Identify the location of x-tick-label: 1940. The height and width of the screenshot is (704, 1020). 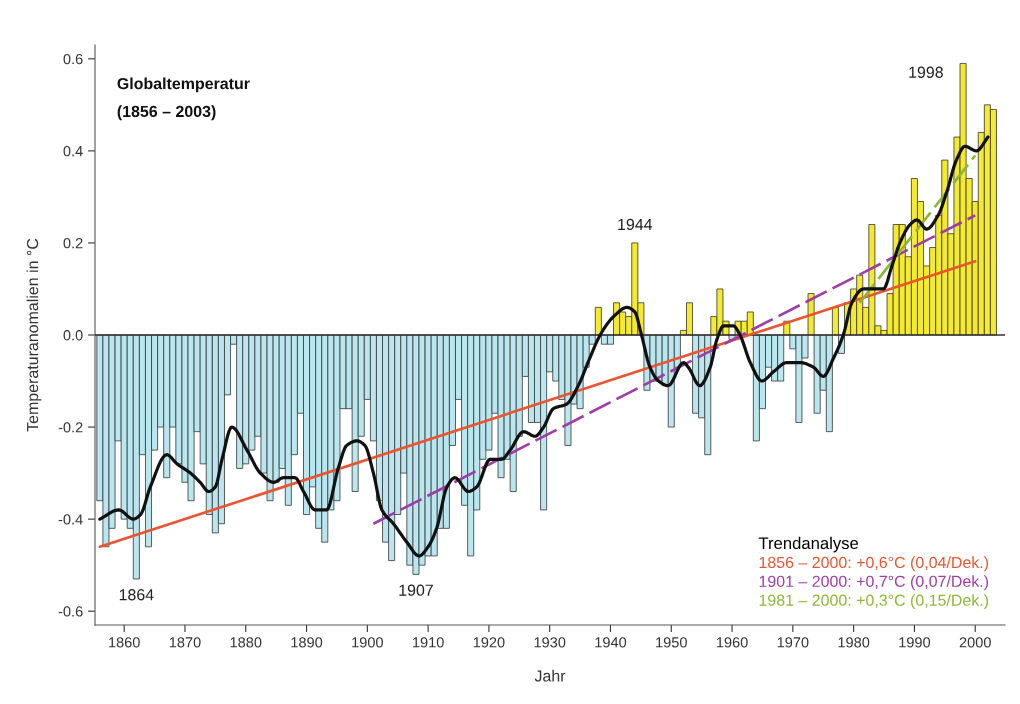
(611, 642).